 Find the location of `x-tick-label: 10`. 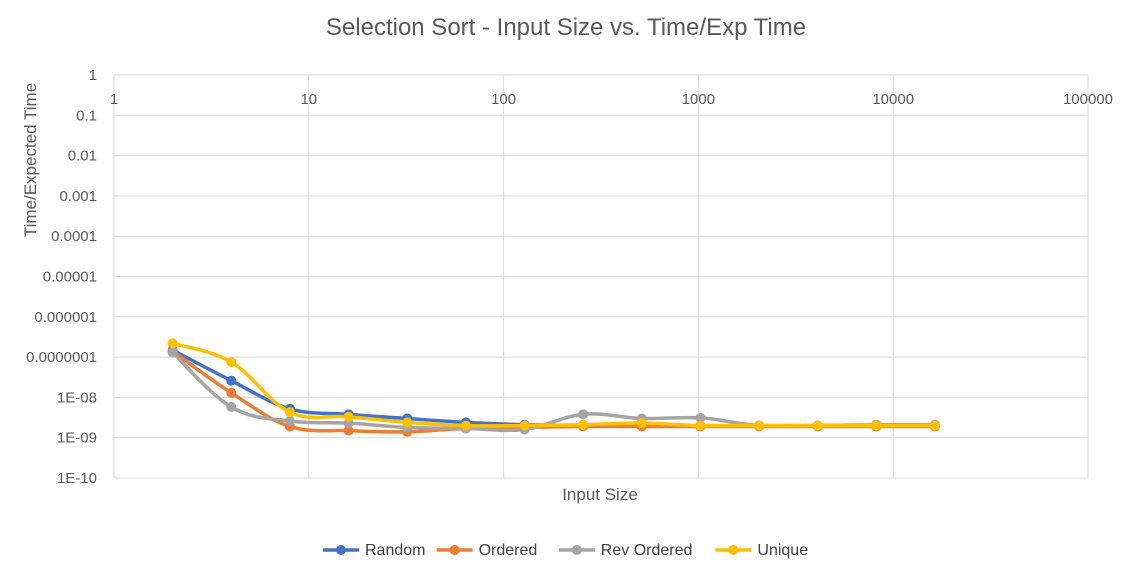

x-tick-label: 10 is located at coordinates (308, 99).